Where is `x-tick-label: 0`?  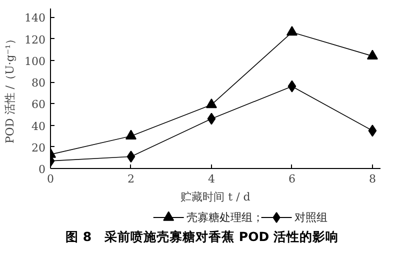 x-tick-label: 0 is located at coordinates (50, 179).